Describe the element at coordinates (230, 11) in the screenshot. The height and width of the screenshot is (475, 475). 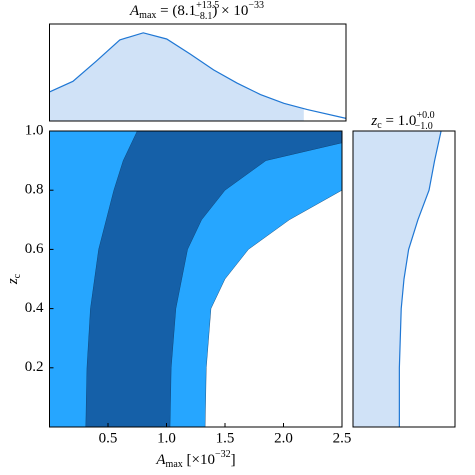
I see `tail: ) × 10` at that location.